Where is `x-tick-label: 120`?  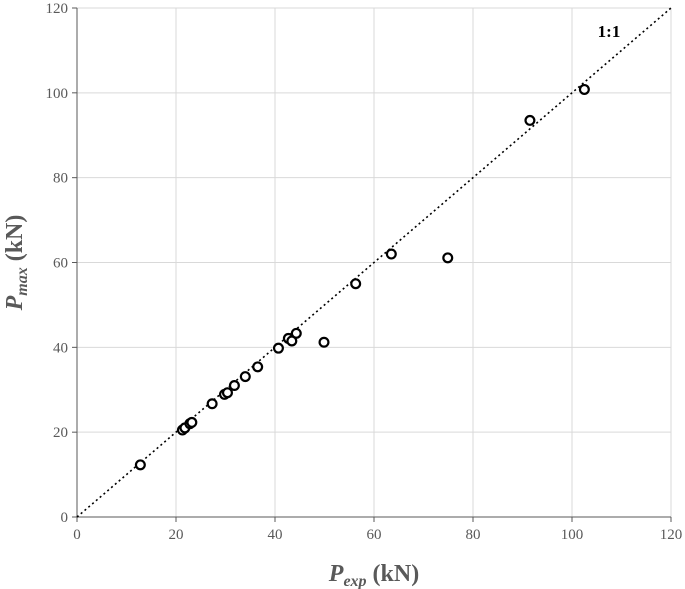 x-tick-label: 120 is located at coordinates (671, 535).